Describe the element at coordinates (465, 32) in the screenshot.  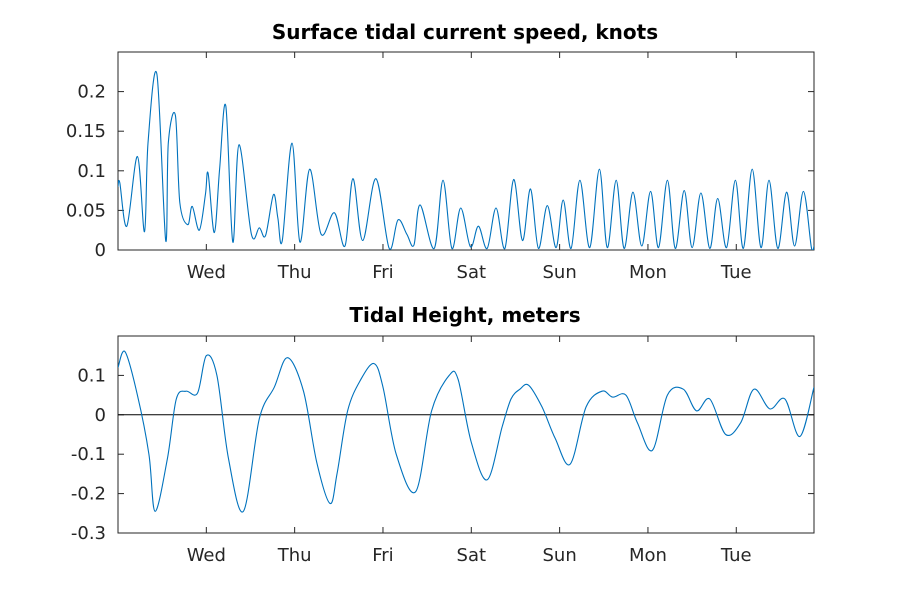
I see `chart-title: Surface tidal current speed, knots` at that location.